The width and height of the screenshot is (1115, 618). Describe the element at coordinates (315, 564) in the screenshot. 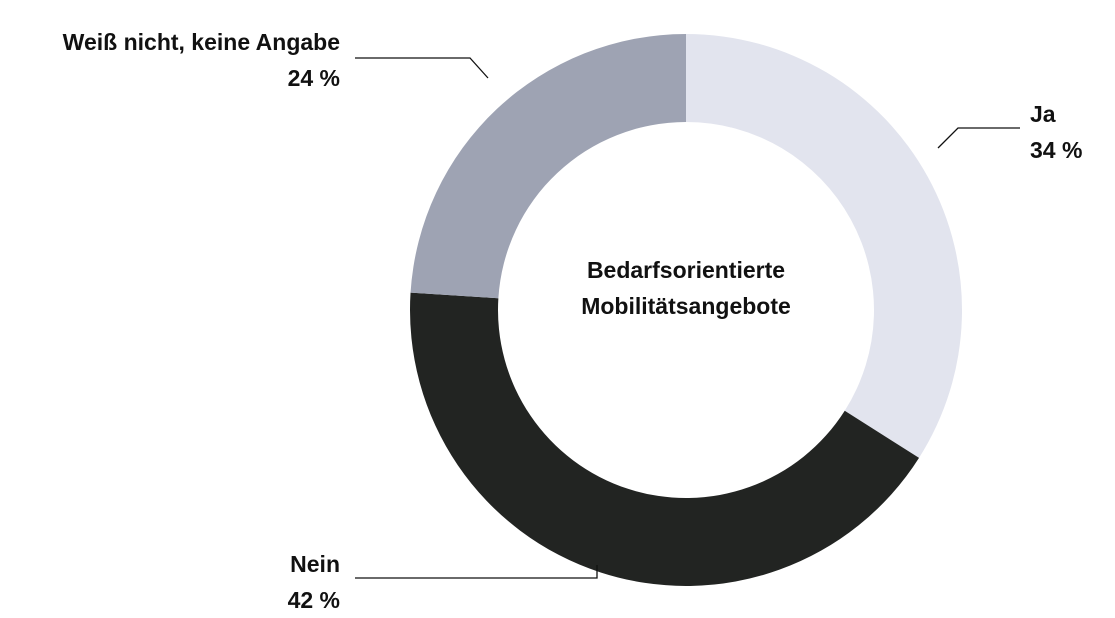

I see `slice-label: Nein` at that location.